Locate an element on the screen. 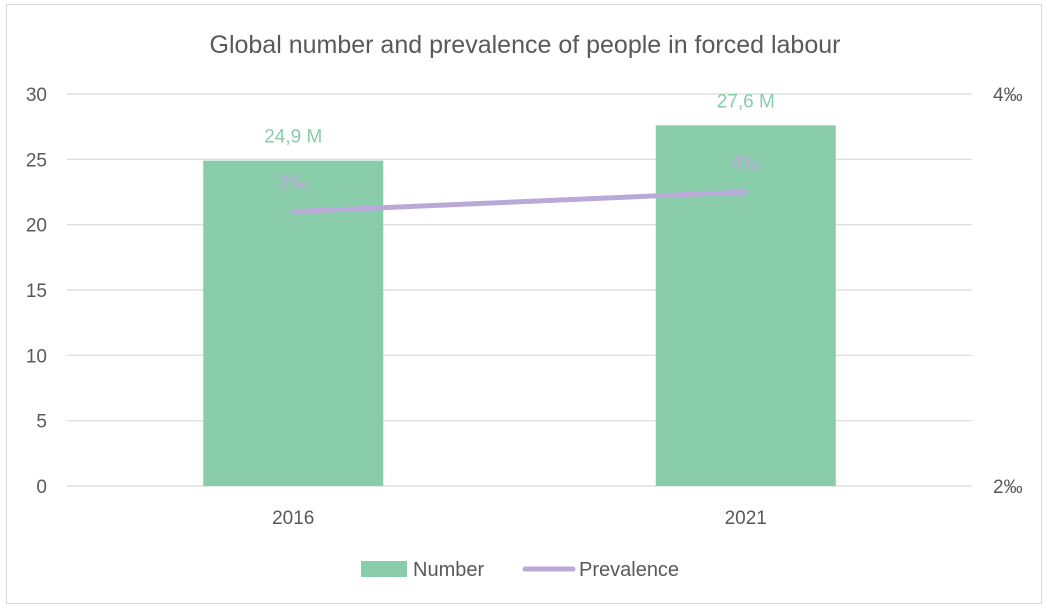  bar-data-label: 27,6 M is located at coordinates (746, 101).